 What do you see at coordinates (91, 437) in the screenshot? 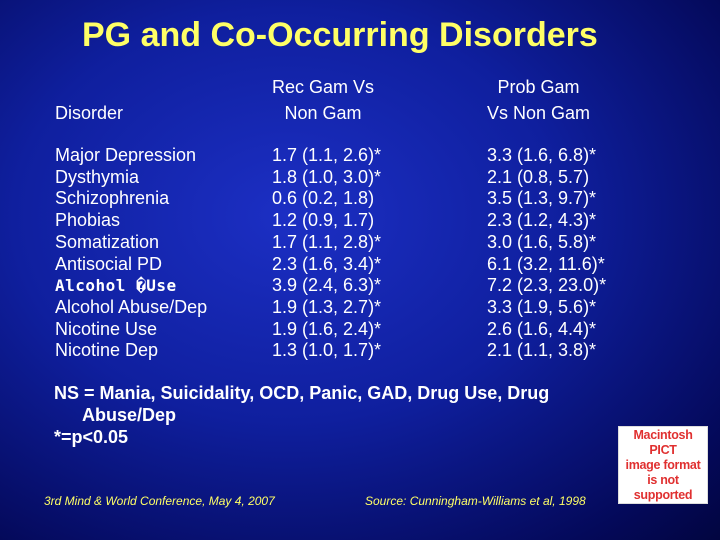
I see `significance-note: *=p<0.05` at bounding box center [91, 437].